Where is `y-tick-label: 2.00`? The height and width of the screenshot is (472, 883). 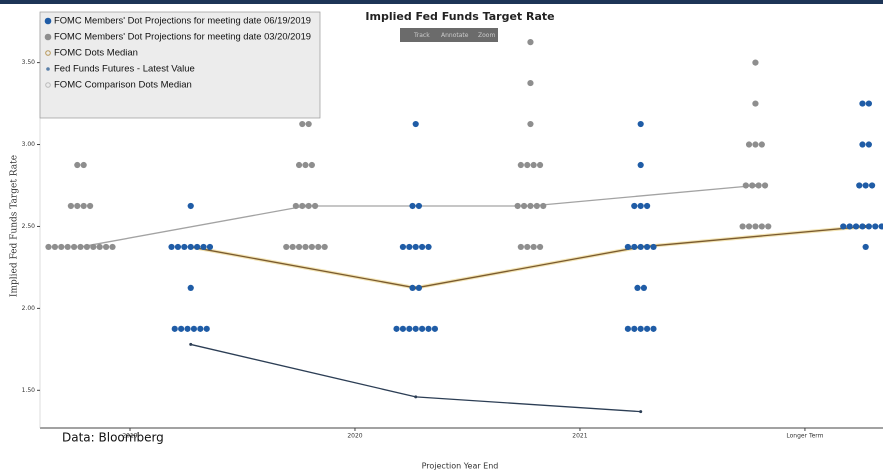
y-tick-label: 2.00 is located at coordinates (29, 308).